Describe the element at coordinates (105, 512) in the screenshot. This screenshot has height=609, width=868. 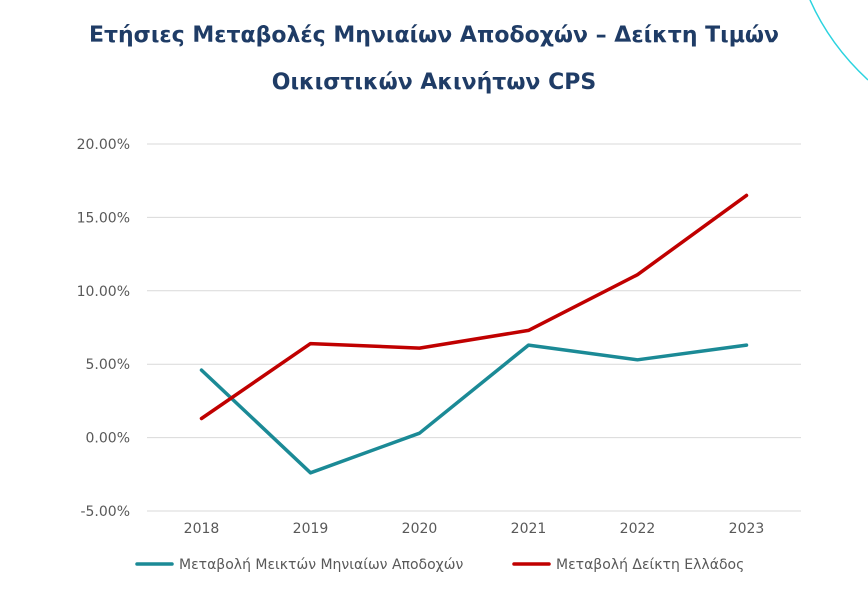
I see `y-tick-label: -5.00%` at that location.